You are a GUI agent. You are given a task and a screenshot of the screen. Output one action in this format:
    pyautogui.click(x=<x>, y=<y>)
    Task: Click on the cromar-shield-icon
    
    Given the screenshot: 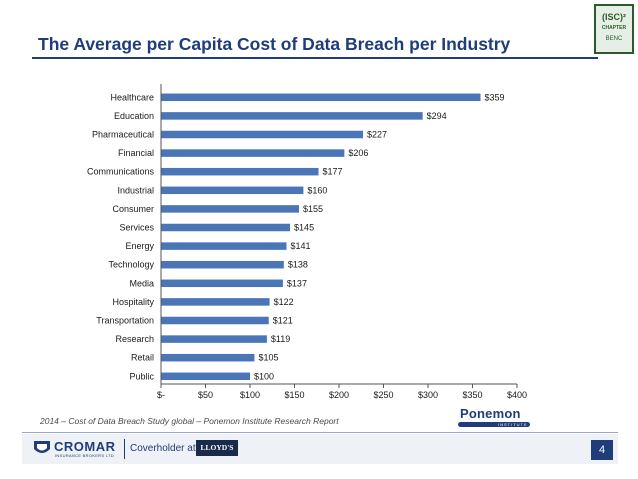 What is the action you would take?
    pyautogui.click(x=42, y=447)
    